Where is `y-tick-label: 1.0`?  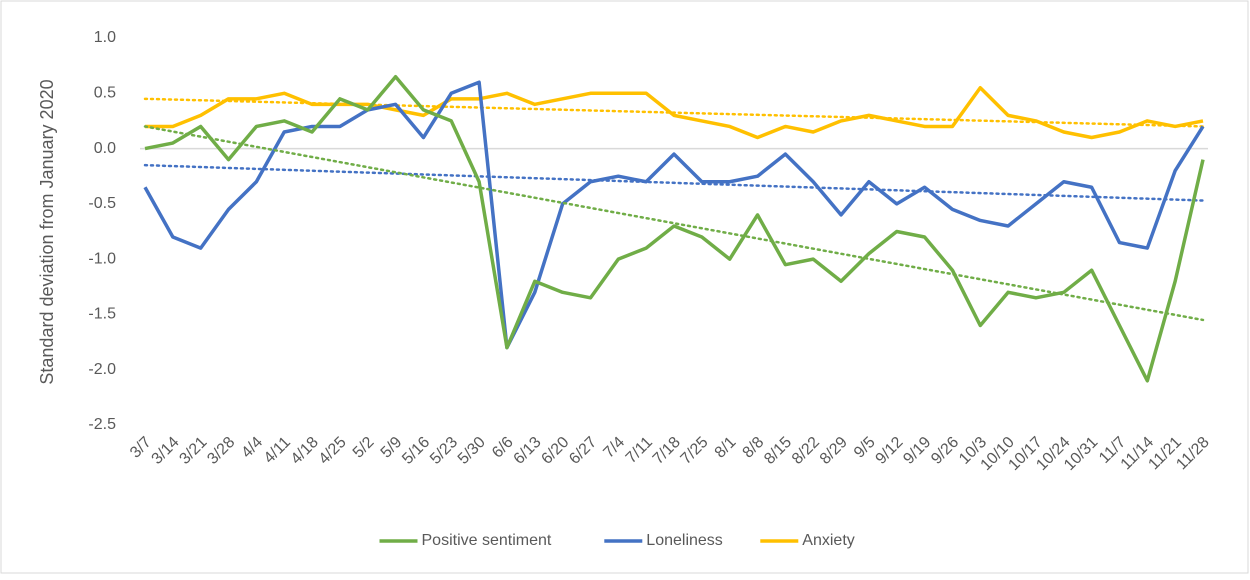 y-tick-label: 1.0 is located at coordinates (105, 37).